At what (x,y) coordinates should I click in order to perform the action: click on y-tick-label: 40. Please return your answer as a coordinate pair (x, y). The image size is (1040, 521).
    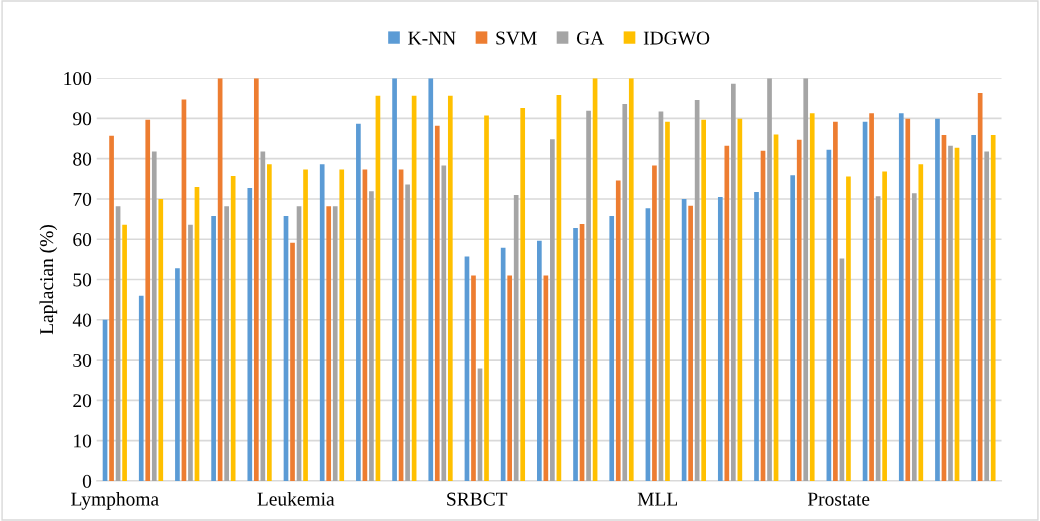
    Looking at the image, I should click on (82, 320).